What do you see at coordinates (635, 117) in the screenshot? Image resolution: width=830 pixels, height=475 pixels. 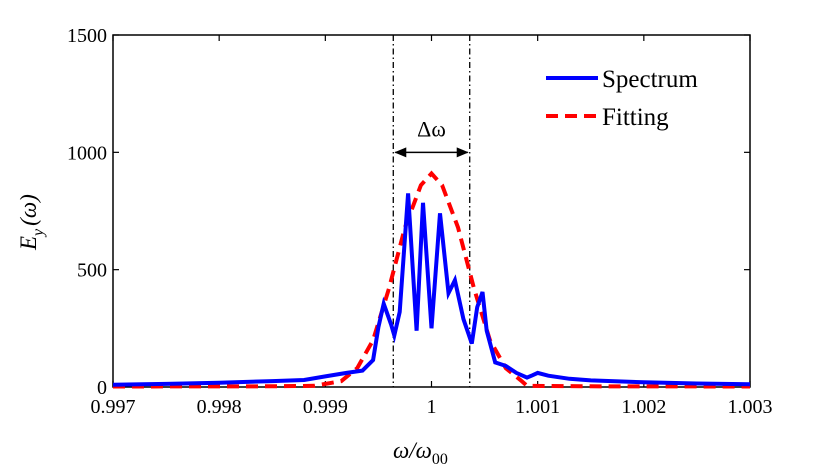 I see `legend-label-fitting: Fitting` at bounding box center [635, 117].